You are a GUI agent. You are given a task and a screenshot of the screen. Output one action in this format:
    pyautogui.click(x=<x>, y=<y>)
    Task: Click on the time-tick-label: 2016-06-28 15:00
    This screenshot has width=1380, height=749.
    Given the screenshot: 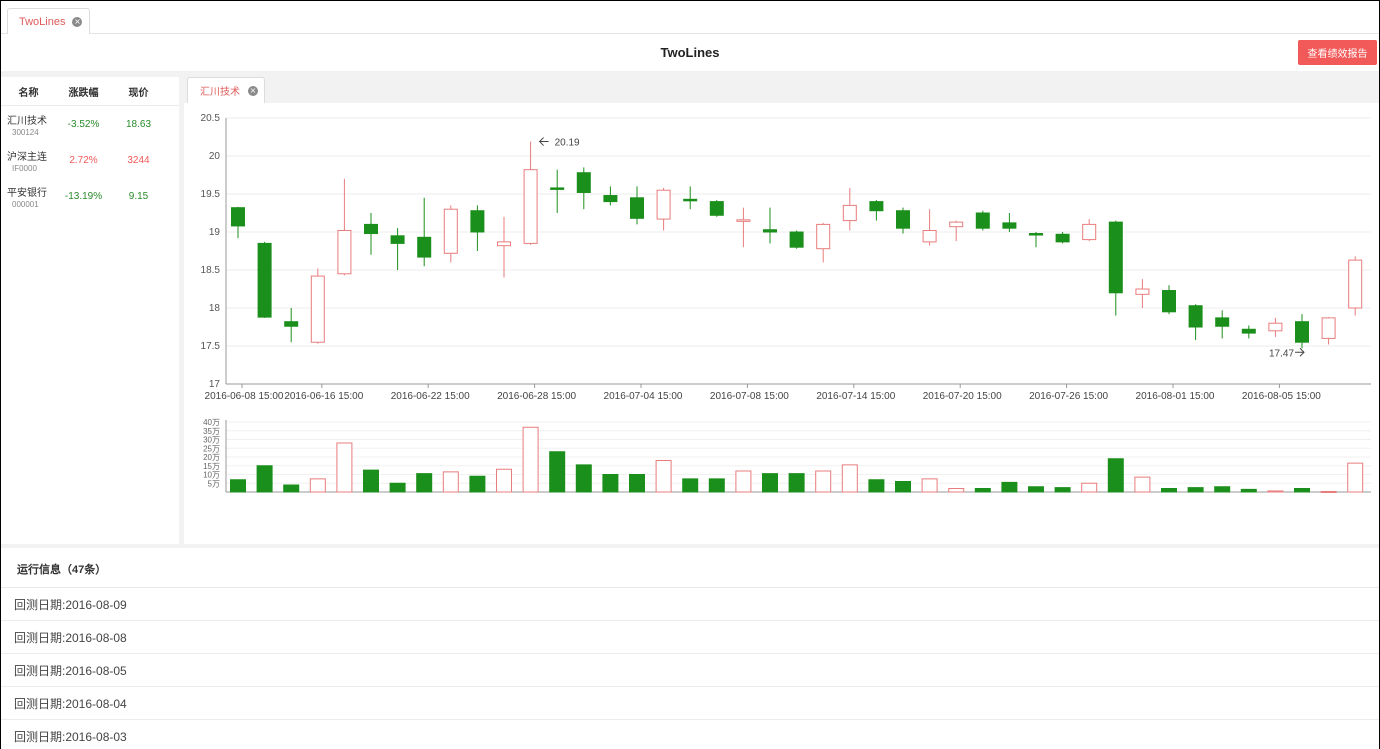 What is the action you would take?
    pyautogui.click(x=536, y=396)
    